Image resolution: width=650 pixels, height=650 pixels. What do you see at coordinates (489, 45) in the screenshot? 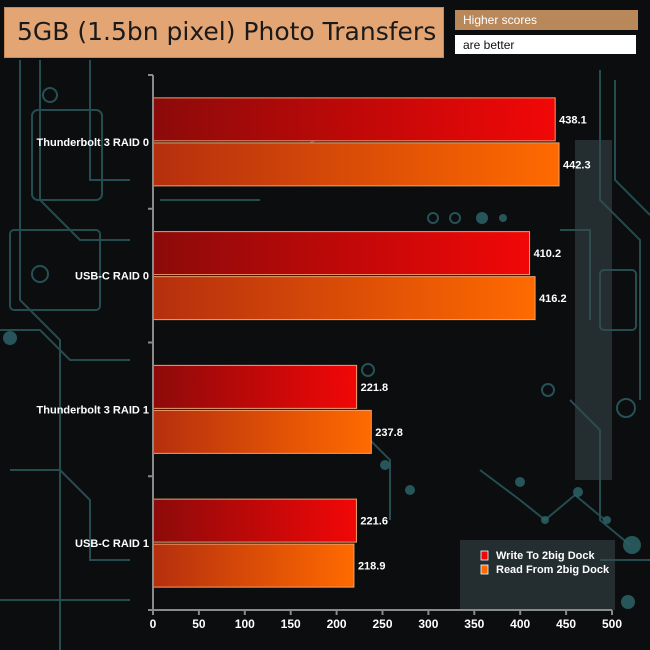
I see `score-note-line2: are better` at bounding box center [489, 45].